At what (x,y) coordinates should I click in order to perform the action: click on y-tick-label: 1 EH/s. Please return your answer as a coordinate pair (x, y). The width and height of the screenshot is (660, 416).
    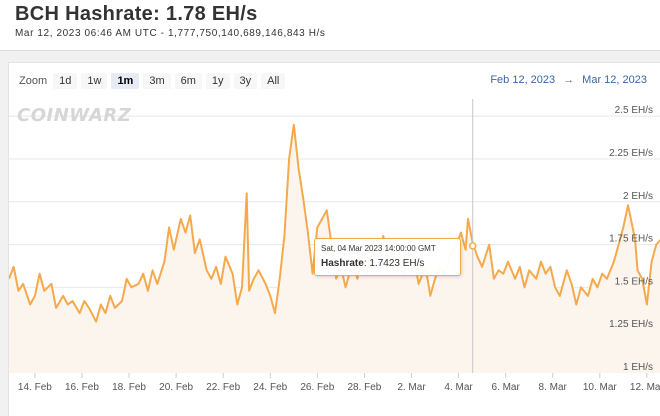
    Looking at the image, I should click on (638, 367).